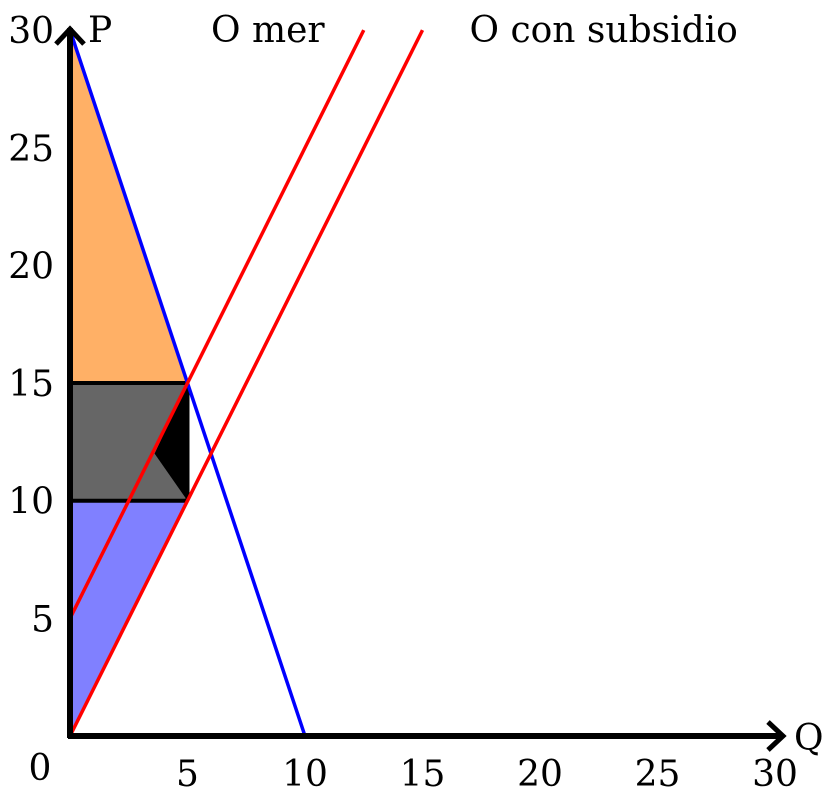 The image size is (840, 800). I want to click on x-axis-arrow-icon, so click(776, 736).